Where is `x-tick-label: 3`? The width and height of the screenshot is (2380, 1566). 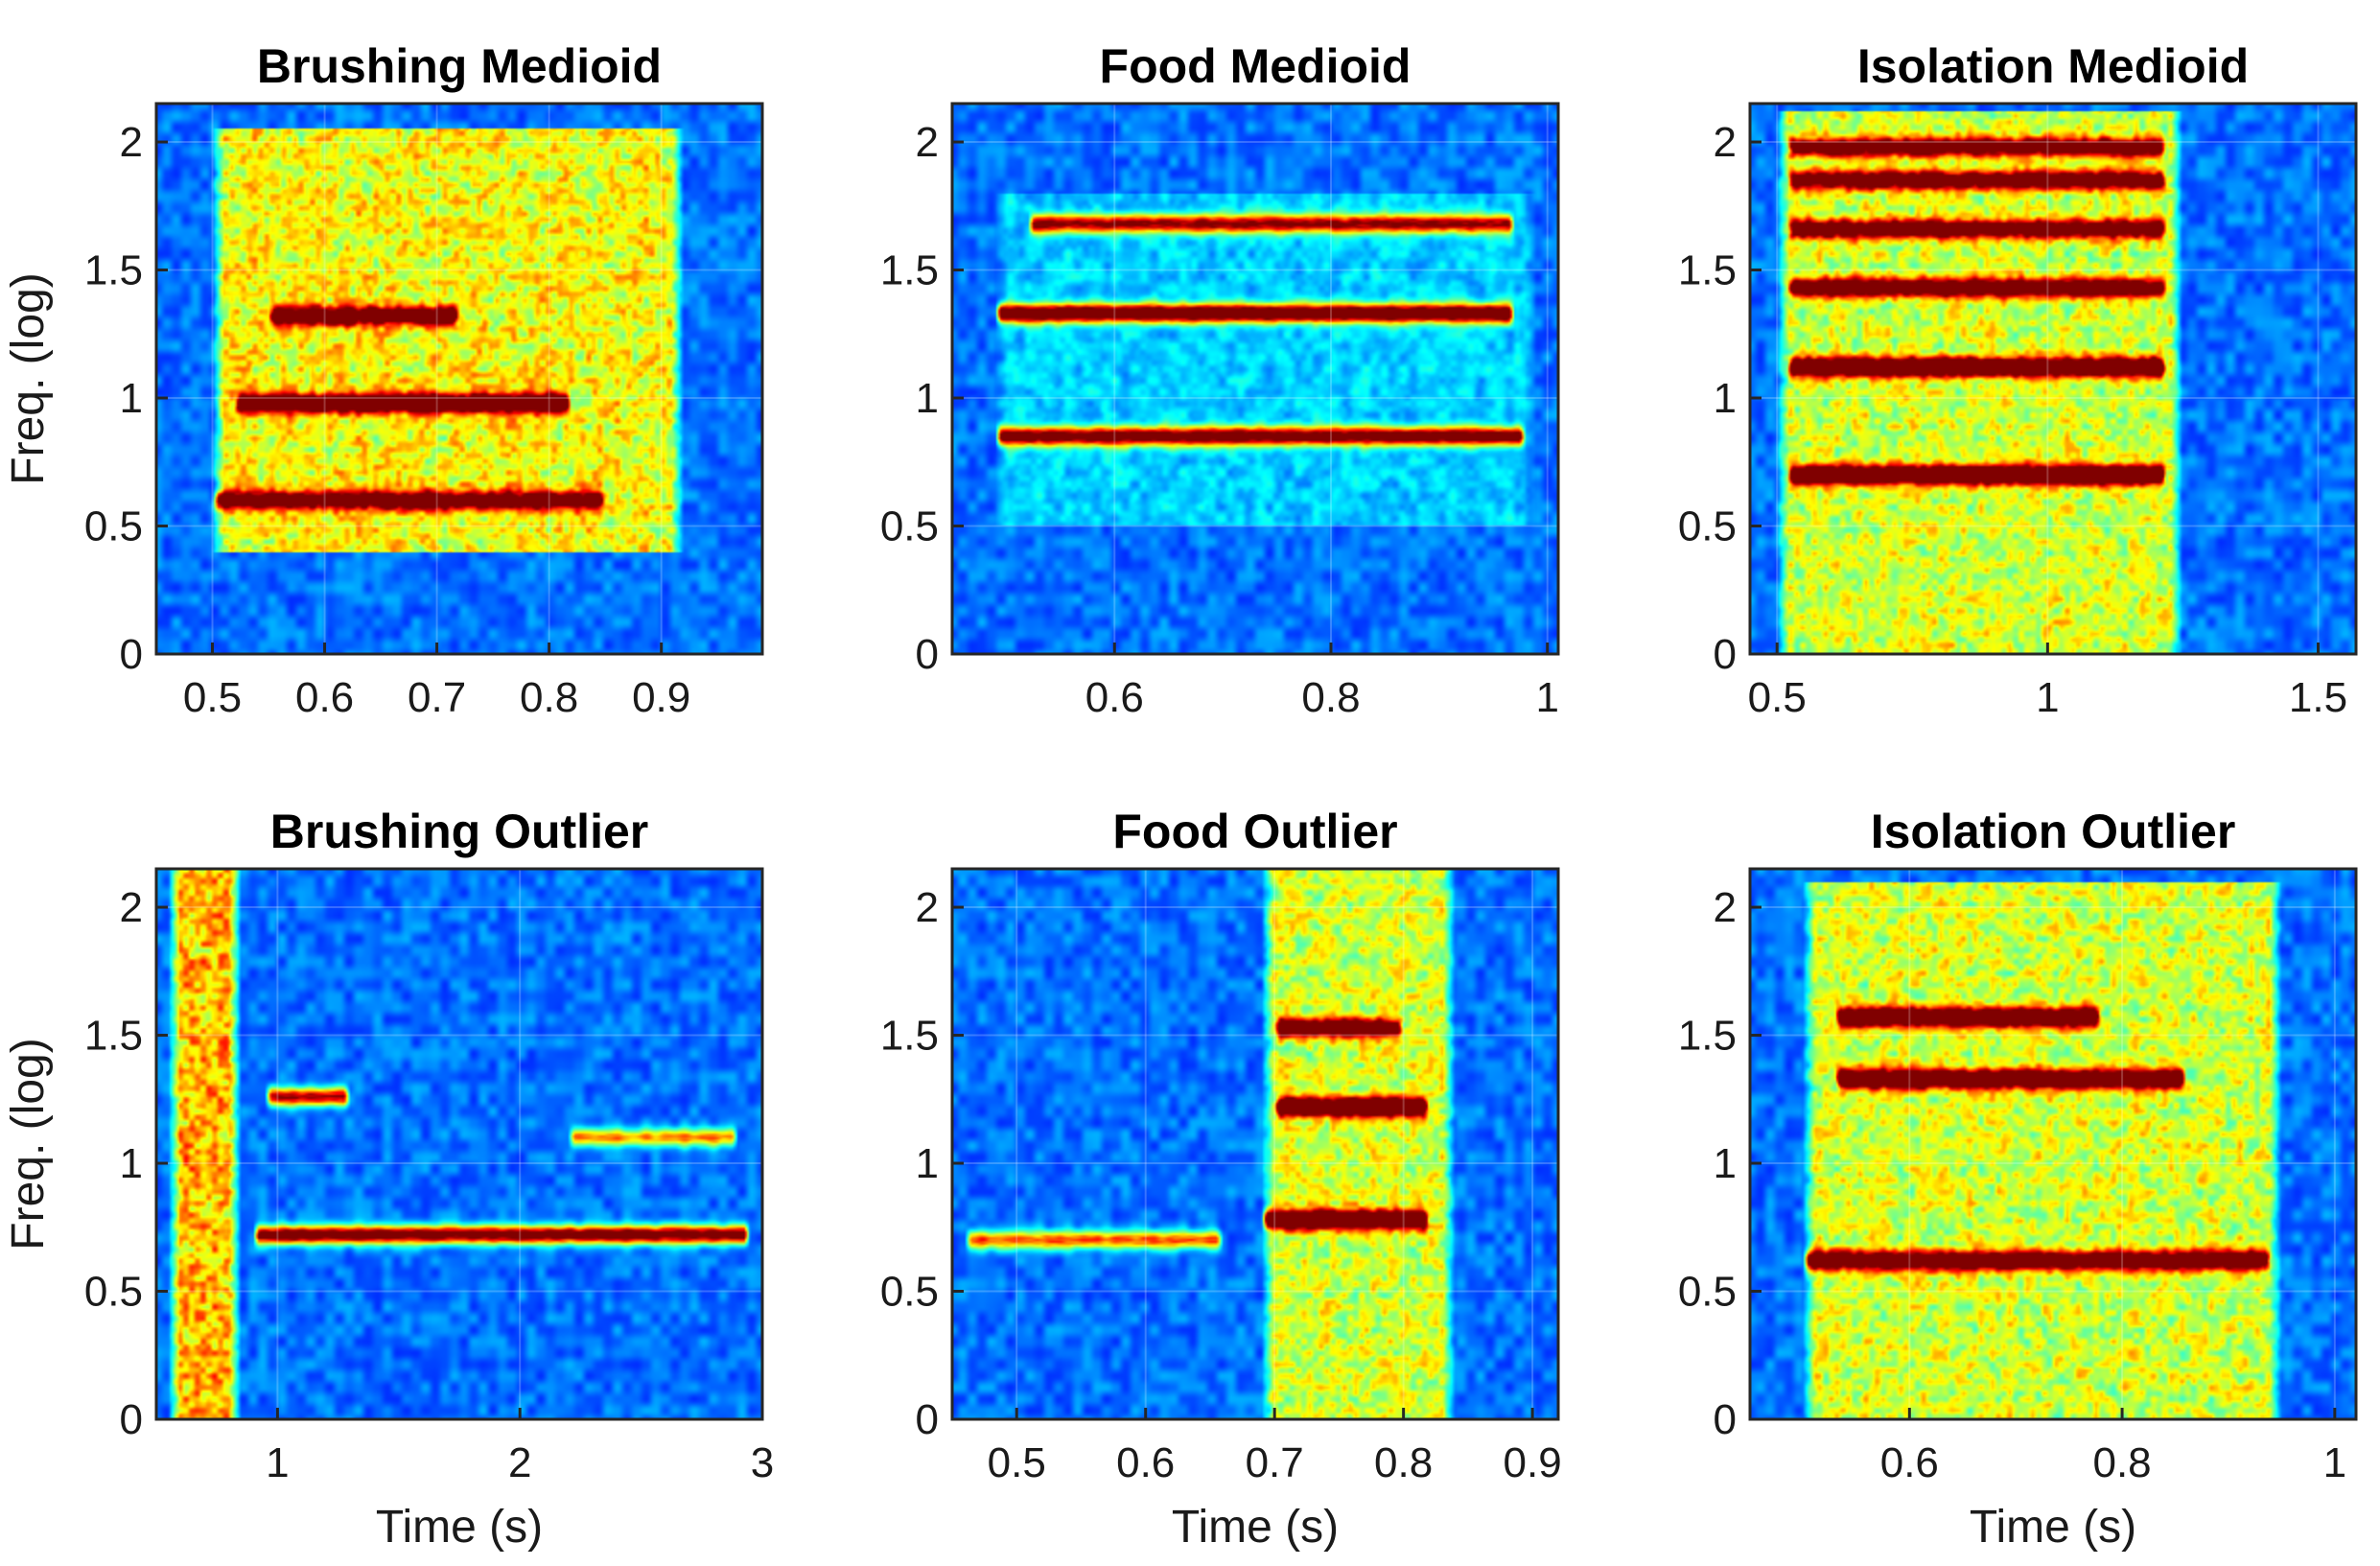 x-tick-label: 3 is located at coordinates (762, 1462).